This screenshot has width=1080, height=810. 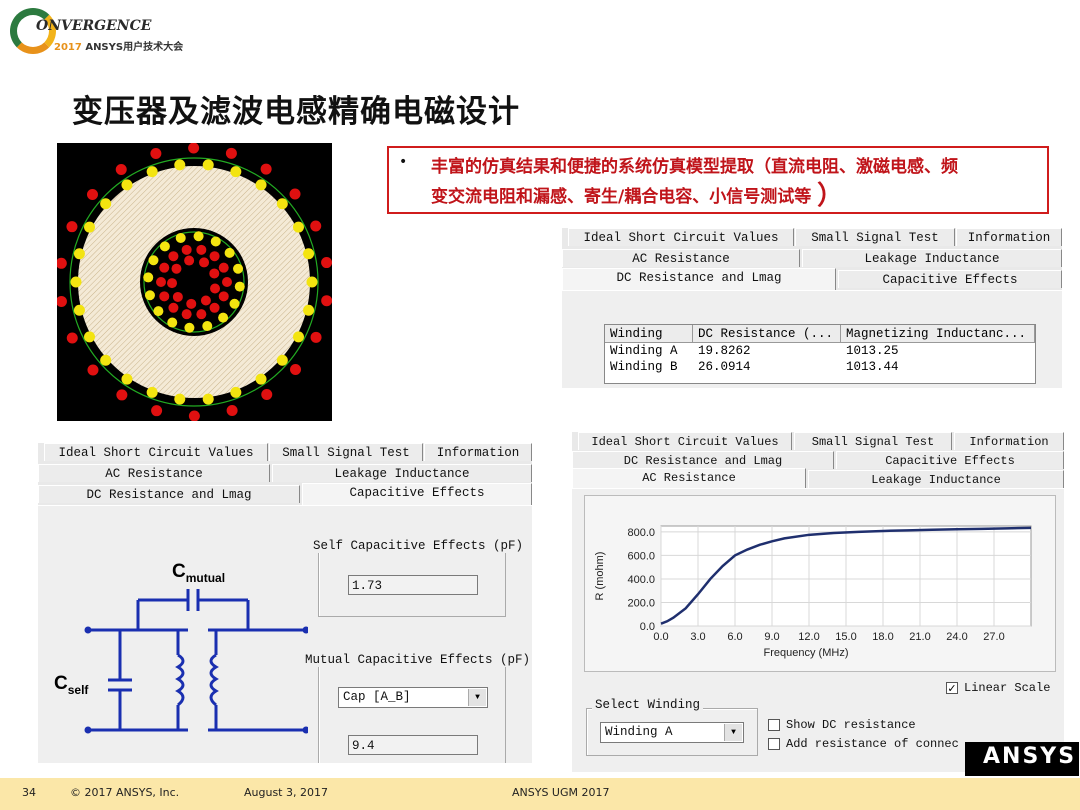 What do you see at coordinates (196, 661) in the screenshot?
I see `capacitance-circuit-diagram` at bounding box center [196, 661].